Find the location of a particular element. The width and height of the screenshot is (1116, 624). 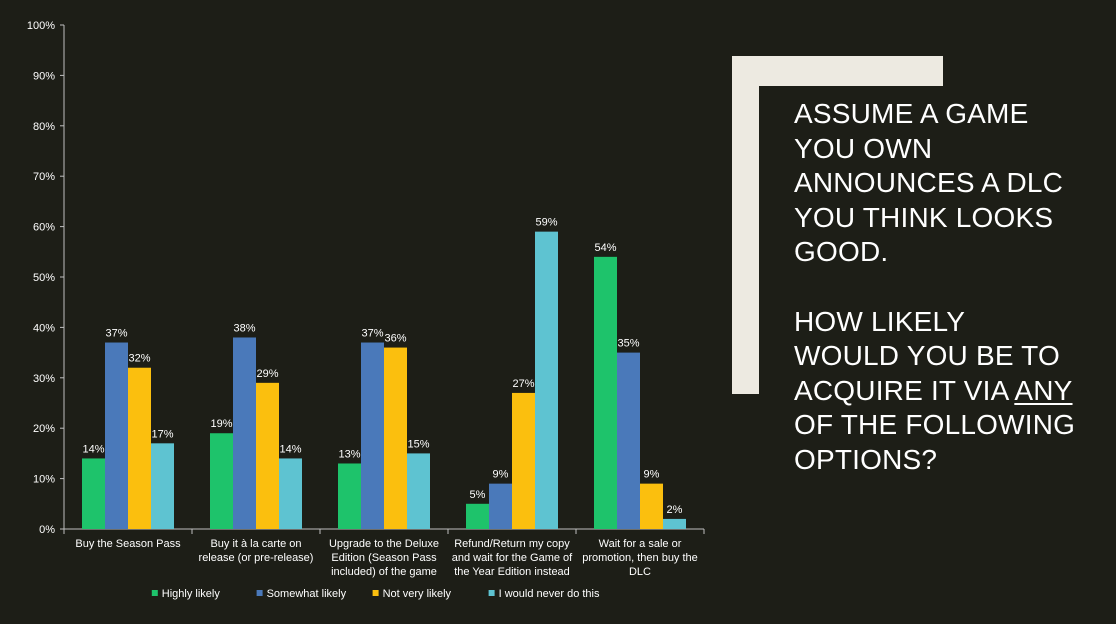

category-label: release (or pre-release) is located at coordinates (256, 558).